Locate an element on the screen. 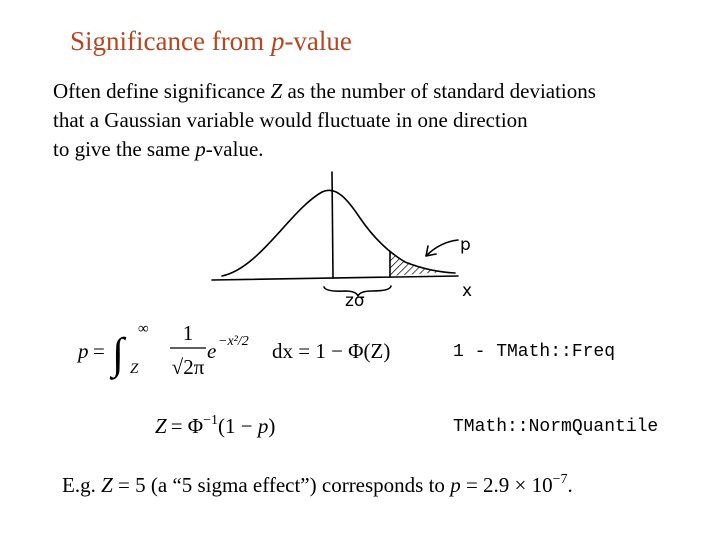 This screenshot has width=720, height=540. math-text: ) is located at coordinates (271, 426).